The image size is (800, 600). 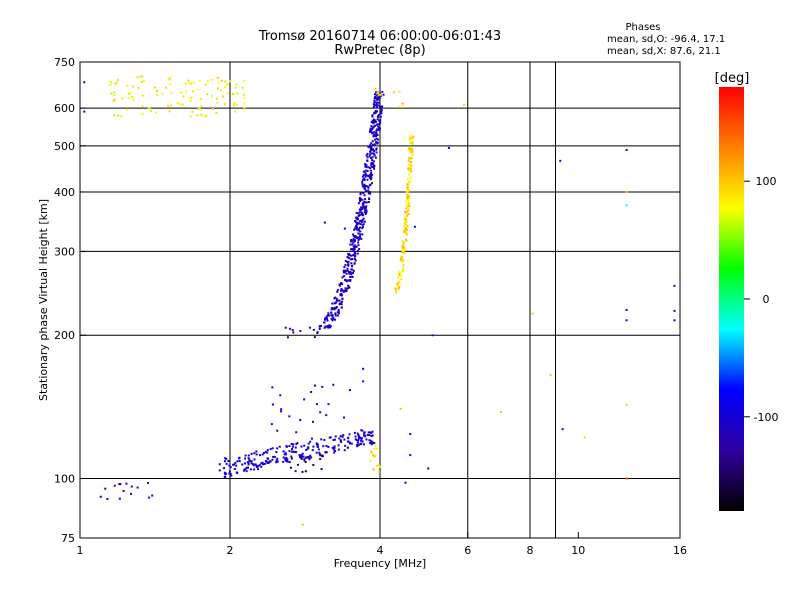 I want to click on x-tick-labels: 1 2 4 6 8 10 16, so click(x=382, y=544).